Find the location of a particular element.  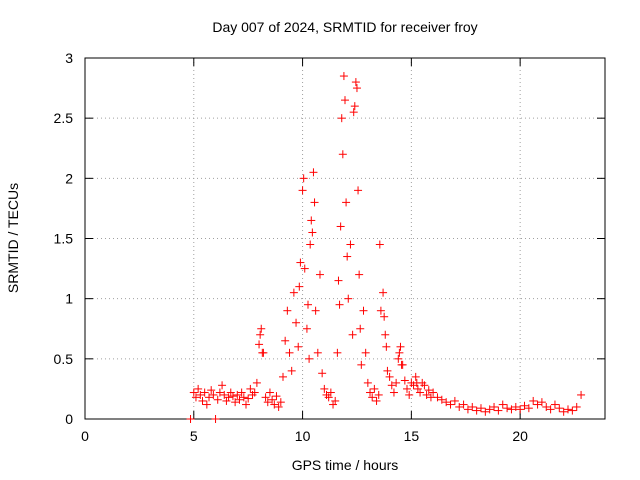

y-tick-label: 2 is located at coordinates (69, 178).